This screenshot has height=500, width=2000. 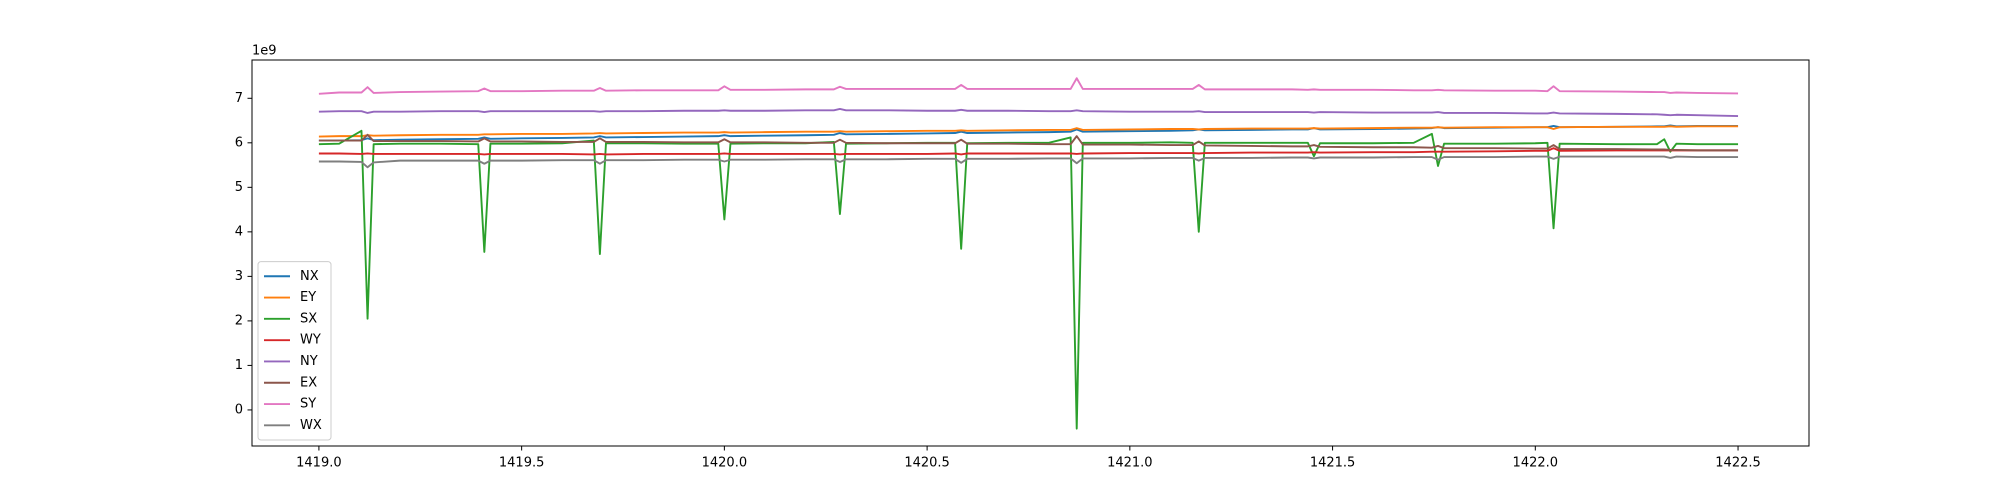 What do you see at coordinates (310, 340) in the screenshot?
I see `legend-label: WY` at bounding box center [310, 340].